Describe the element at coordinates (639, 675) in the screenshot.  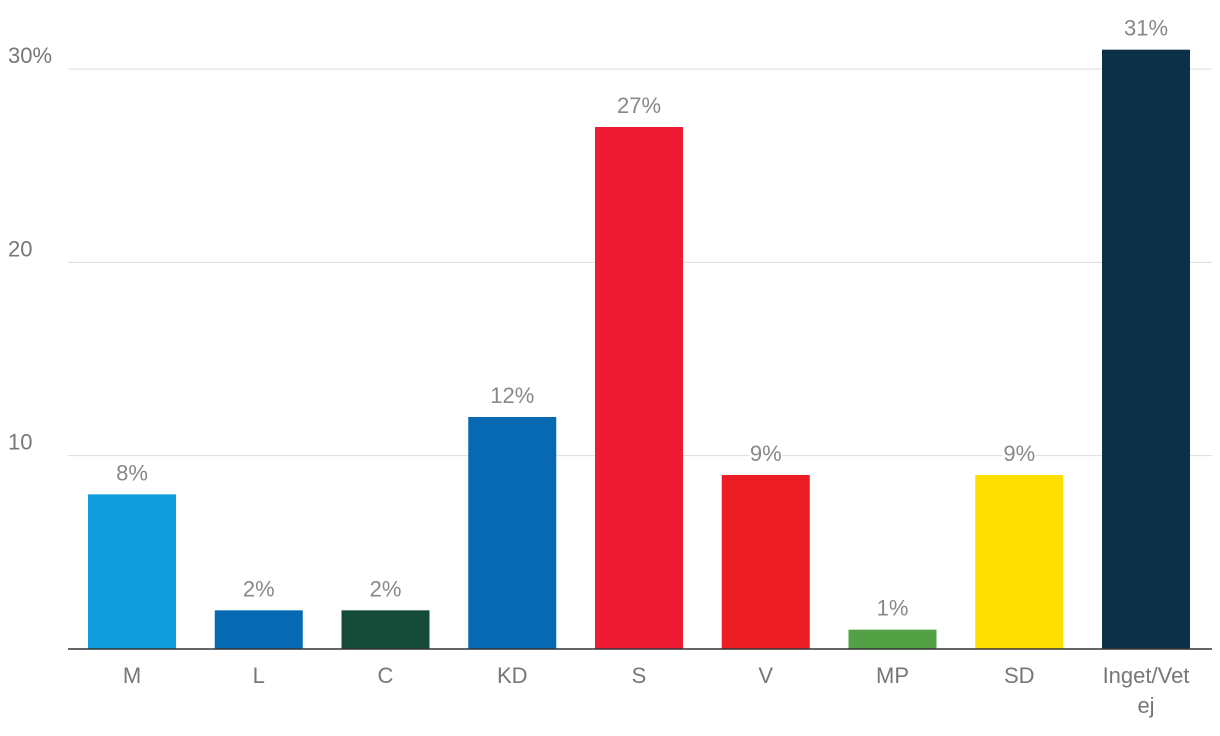
I see `x-tick-label: S` at that location.